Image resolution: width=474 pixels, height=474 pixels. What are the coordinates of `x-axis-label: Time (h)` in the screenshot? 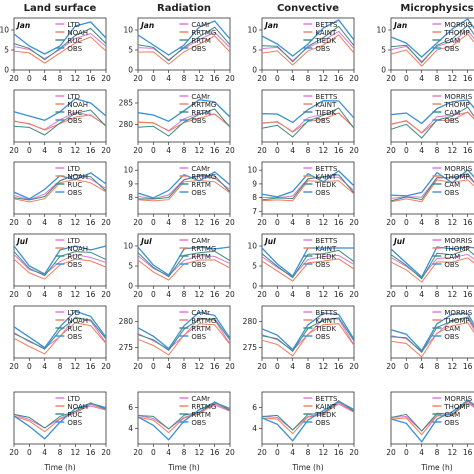 It's located at (59, 467).